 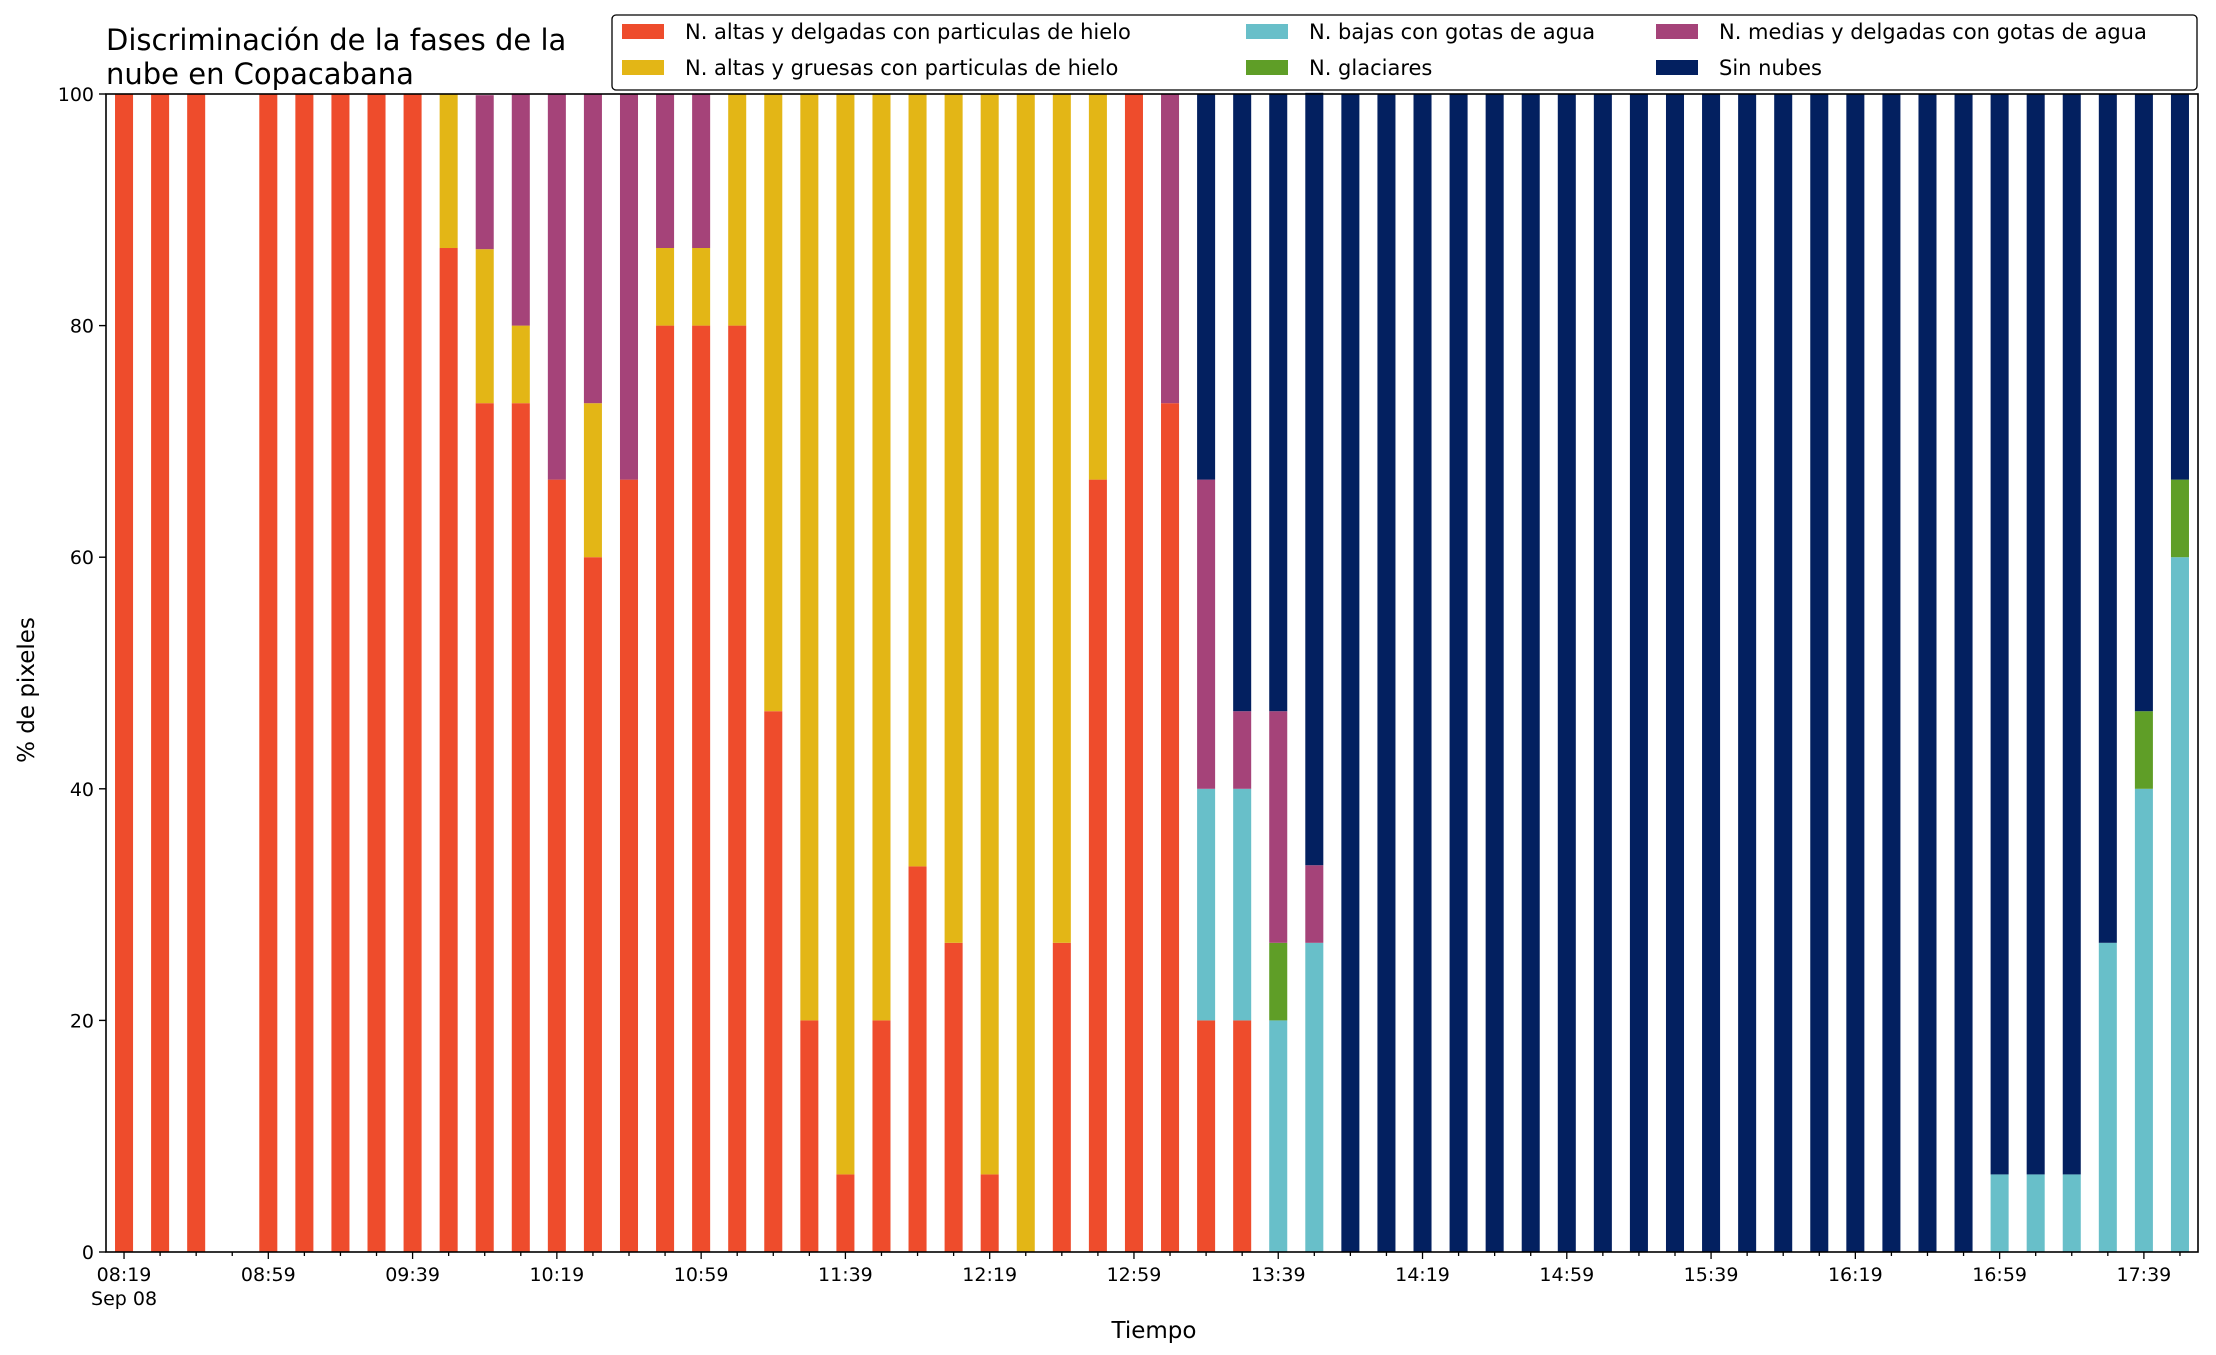 What do you see at coordinates (1278, 1275) in the screenshot?
I see `x-tick-label-32: 13:39` at bounding box center [1278, 1275].